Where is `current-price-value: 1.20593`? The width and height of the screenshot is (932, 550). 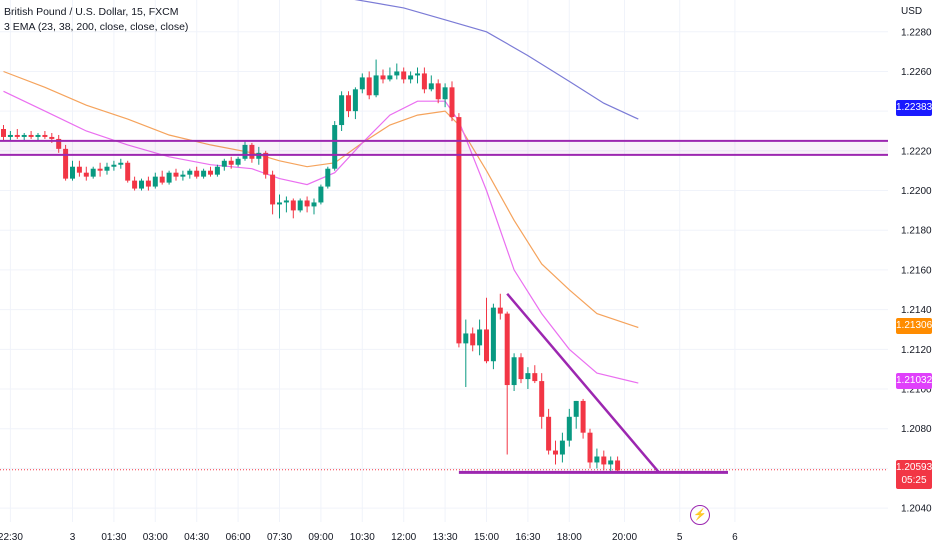
current-price-value: 1.20593 is located at coordinates (914, 467).